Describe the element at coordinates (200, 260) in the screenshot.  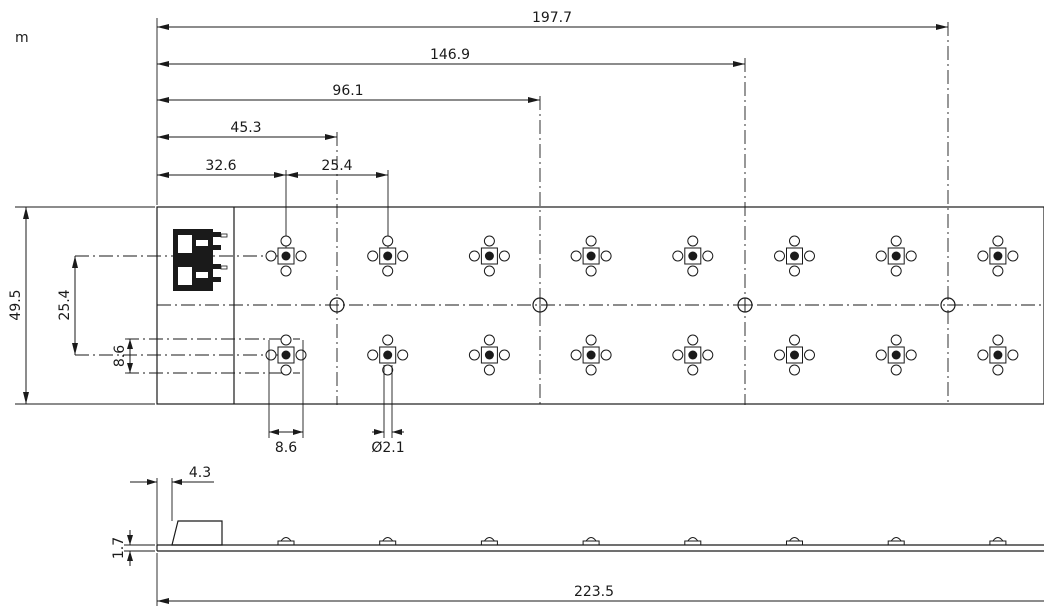
I see `connector-block` at that location.